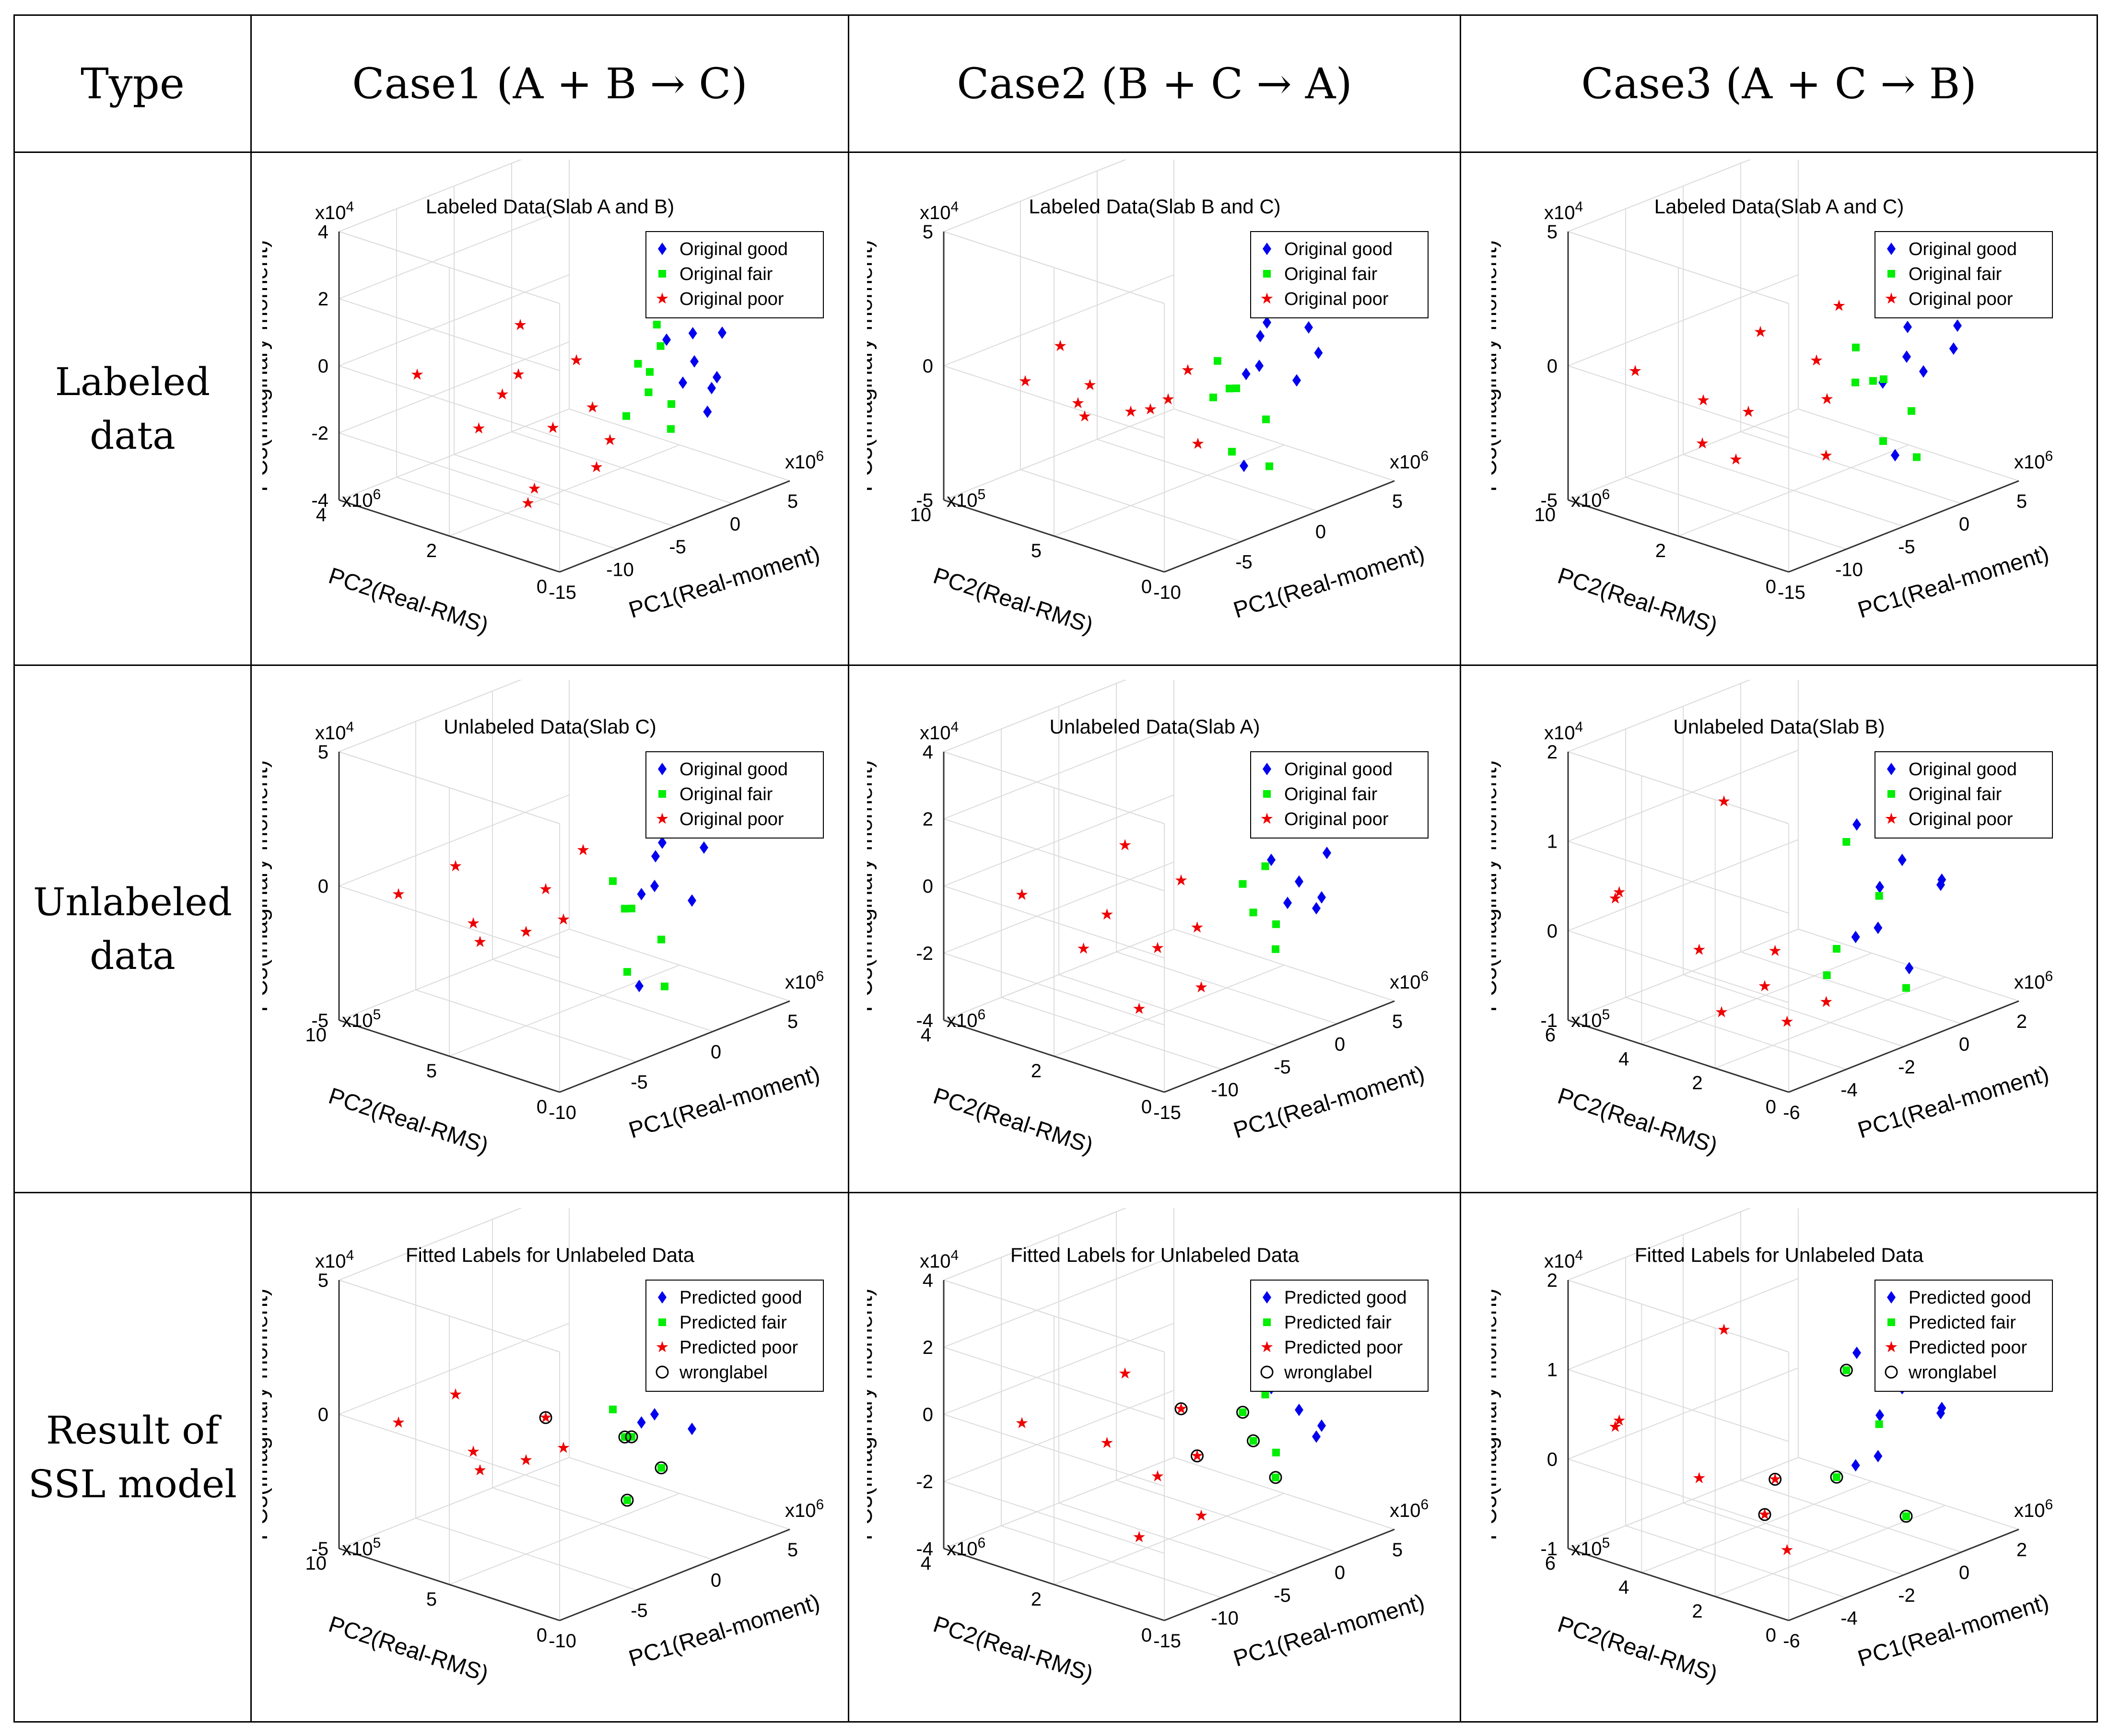 The image size is (2109, 1736). What do you see at coordinates (1771, 1635) in the screenshot?
I see `y-tick-label: 0` at bounding box center [1771, 1635].